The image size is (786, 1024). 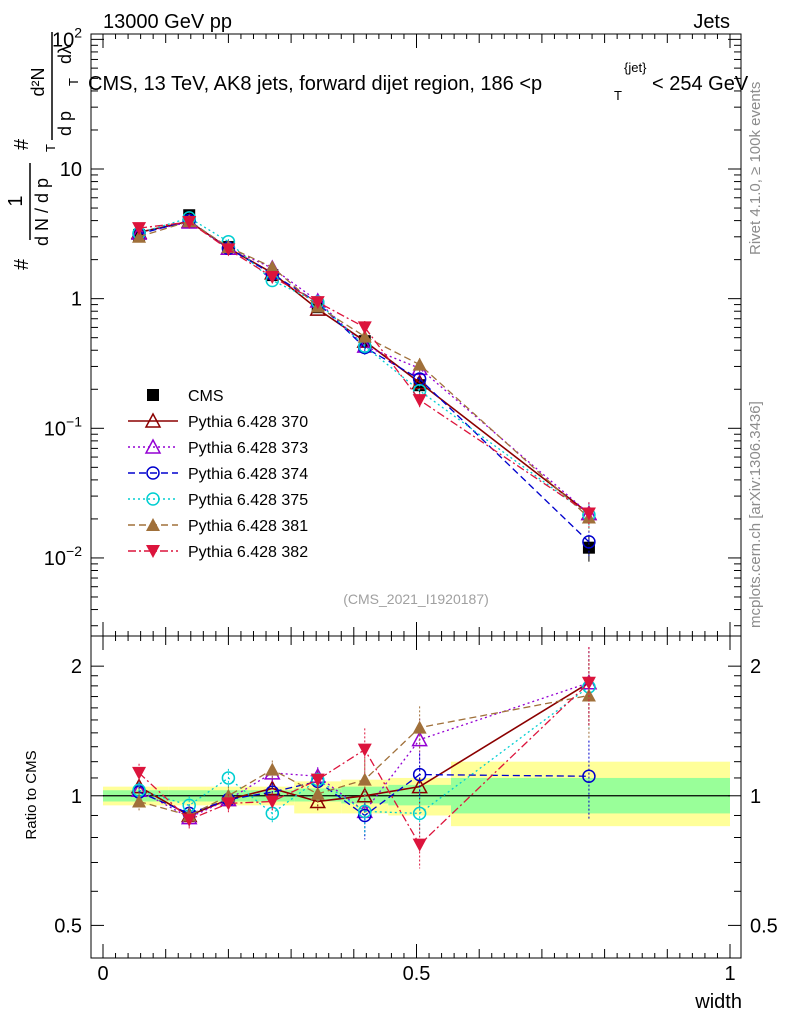 What do you see at coordinates (102, 974) in the screenshot?
I see `x-tick-label-0: 0` at bounding box center [102, 974].